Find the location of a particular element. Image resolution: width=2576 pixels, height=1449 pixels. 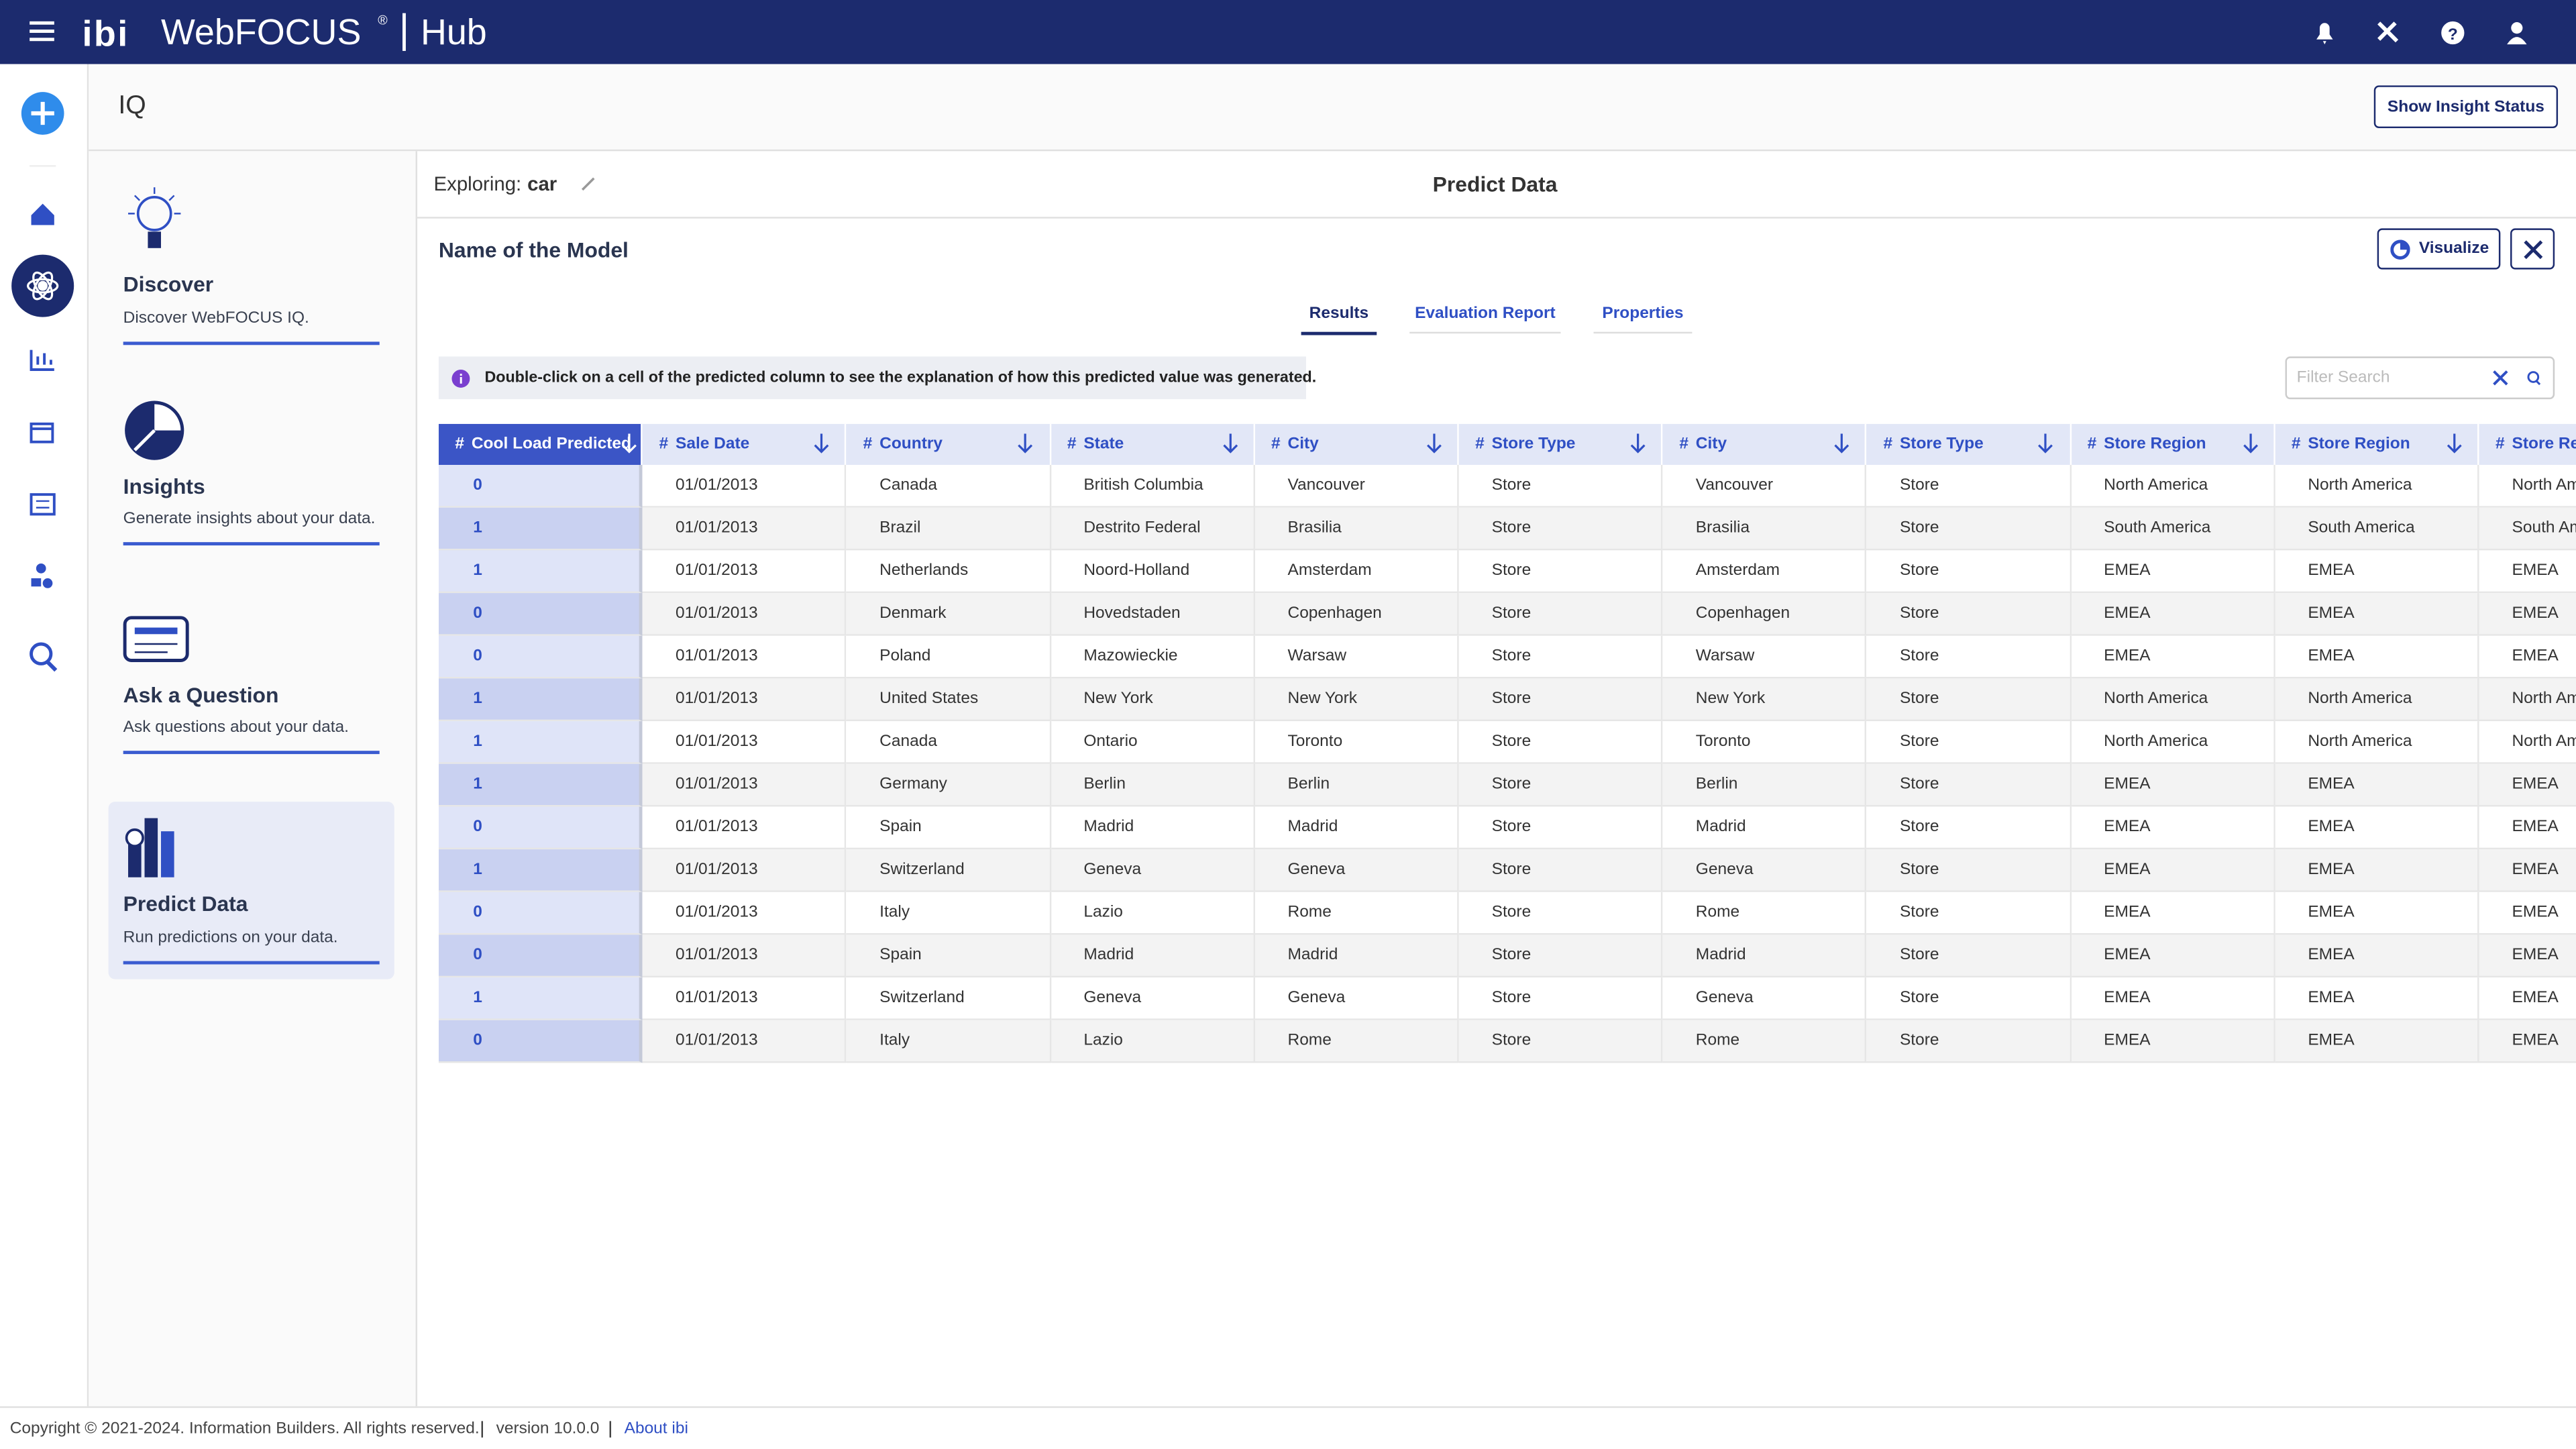

logo: ibi is located at coordinates (105, 33).